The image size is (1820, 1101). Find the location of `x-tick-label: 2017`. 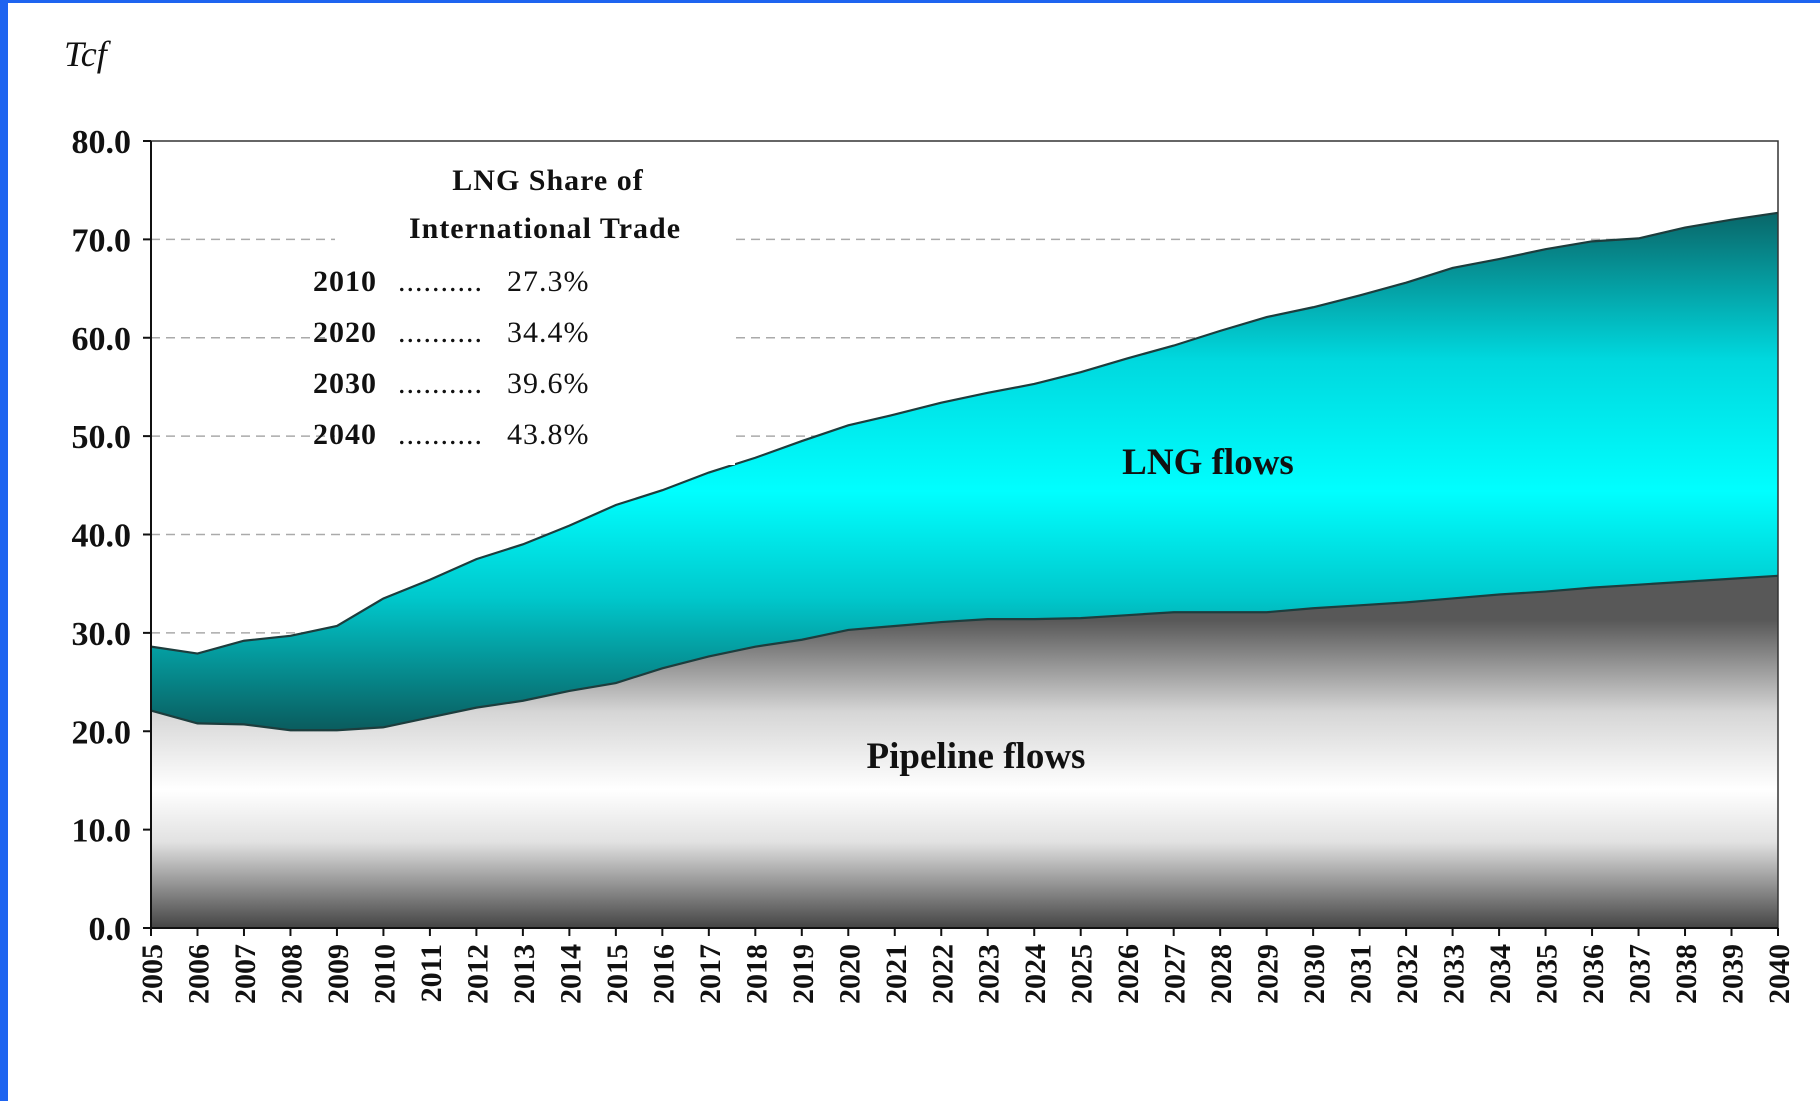

x-tick-label: 2017 is located at coordinates (710, 974).